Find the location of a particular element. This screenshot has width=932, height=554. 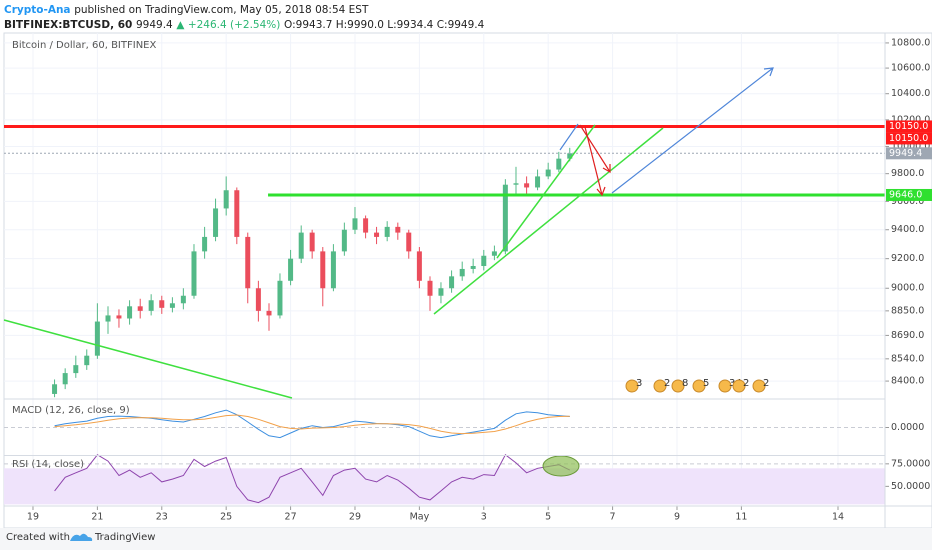

footer is located at coordinates (466, 539).